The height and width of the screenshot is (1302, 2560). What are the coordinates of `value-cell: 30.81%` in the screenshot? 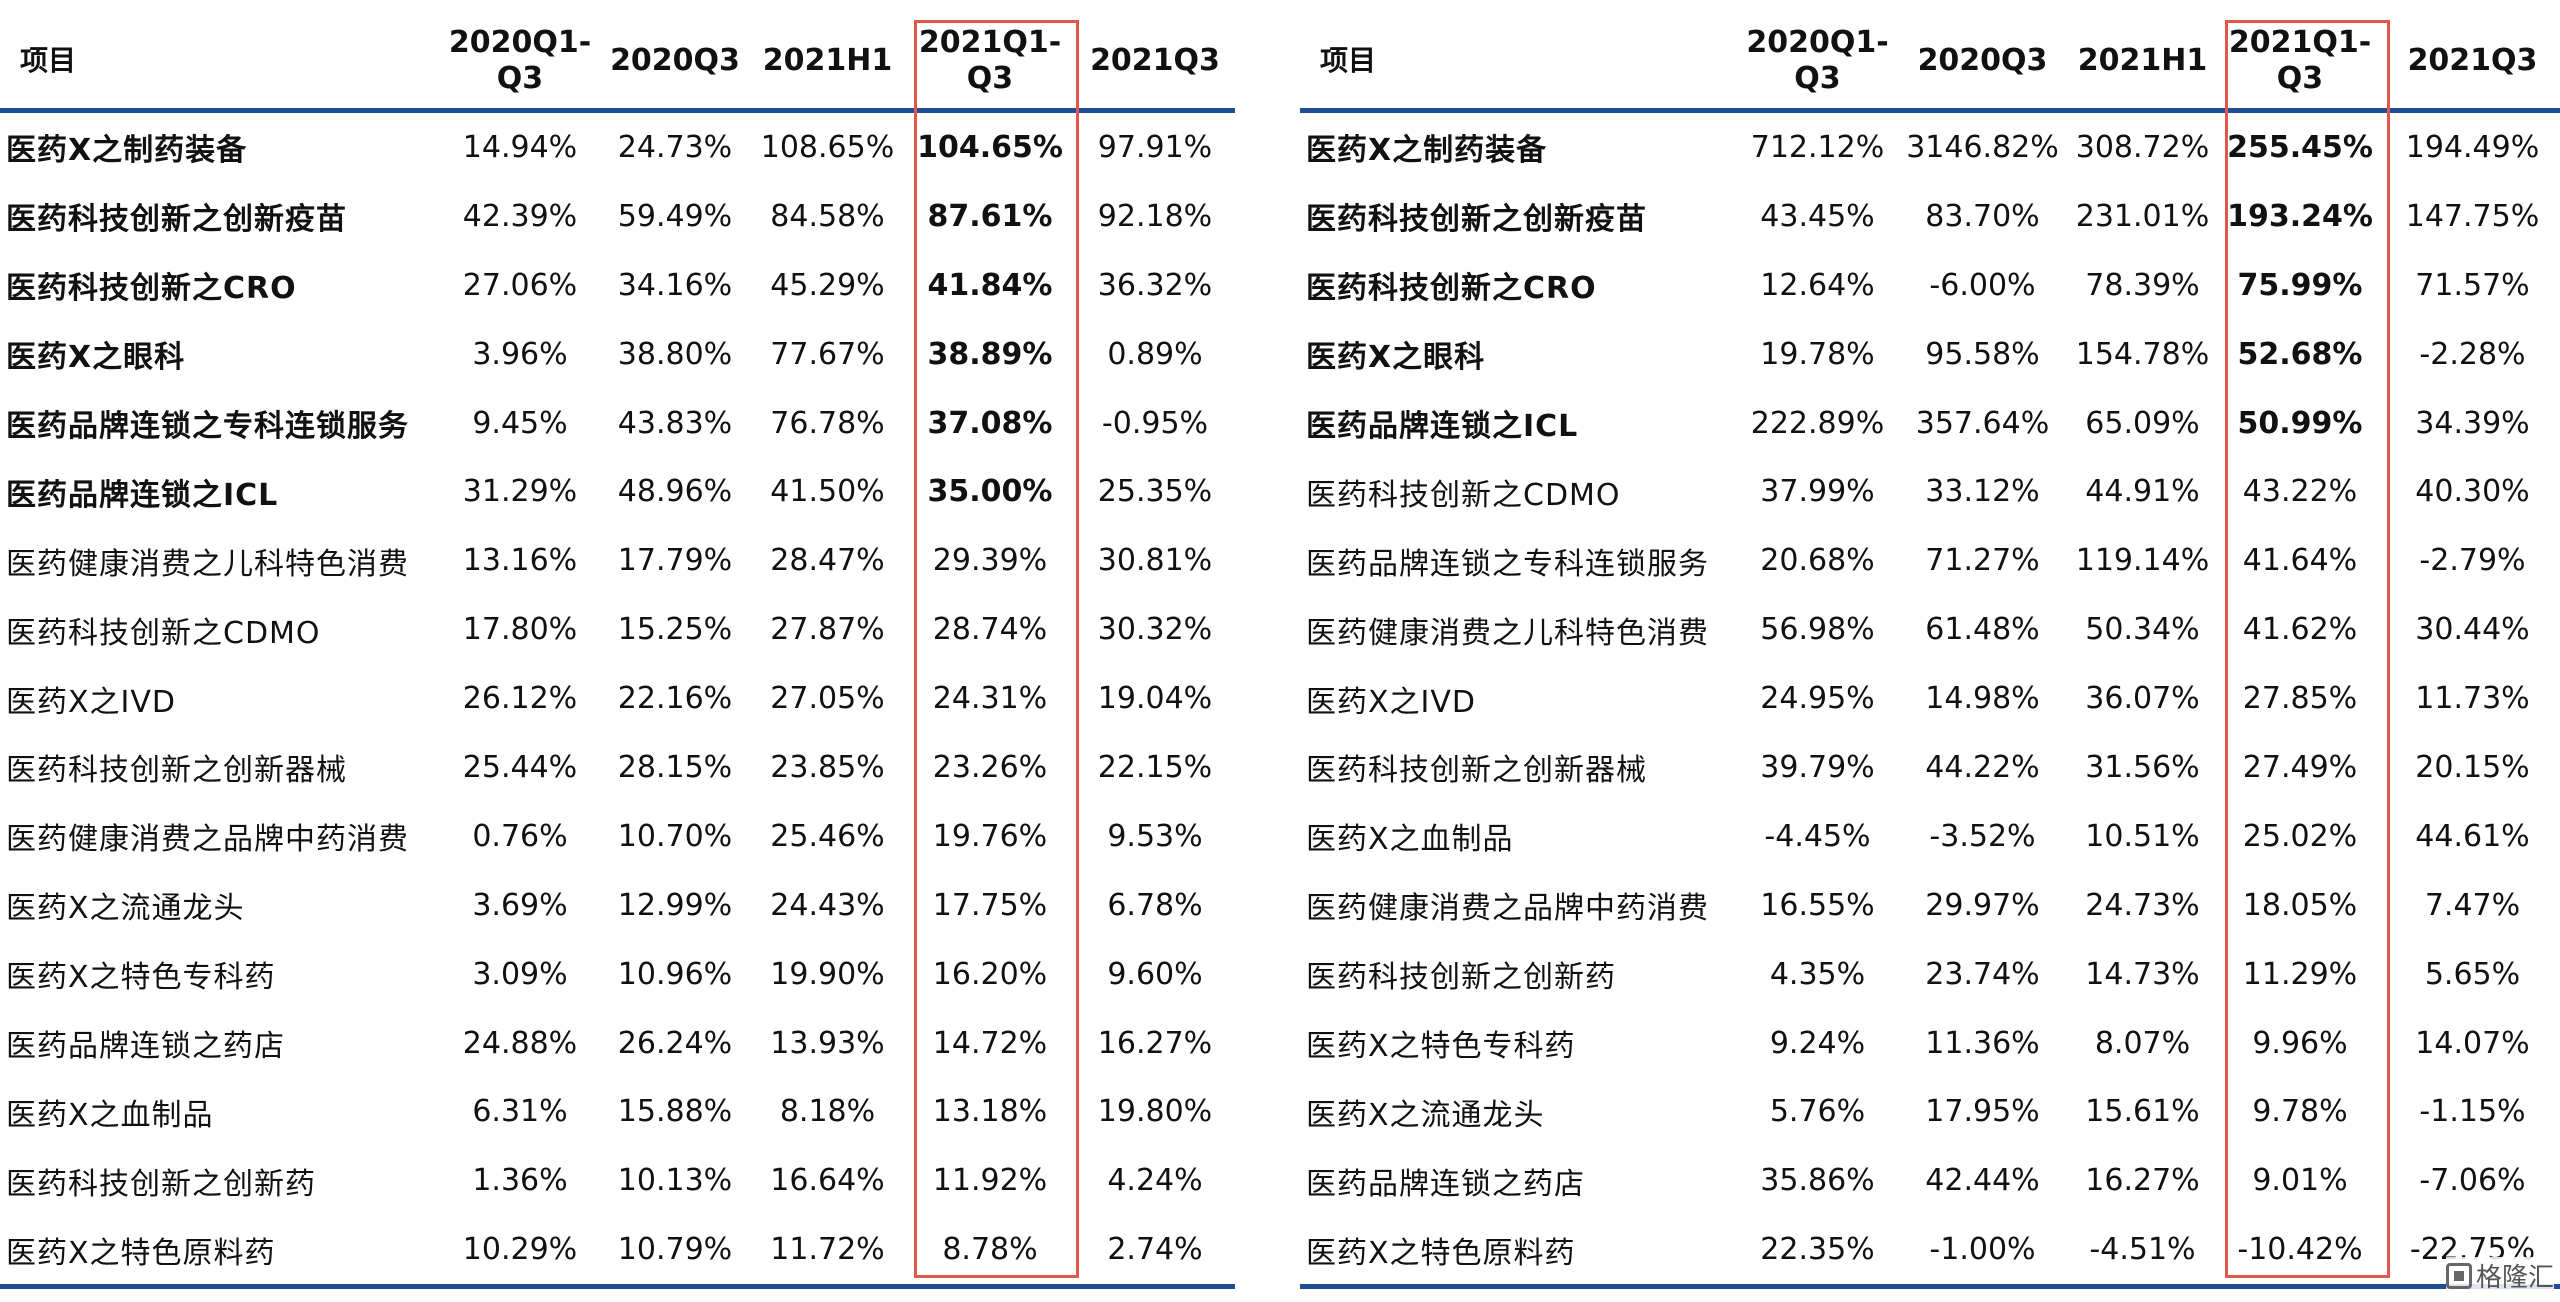 It's located at (1155, 561).